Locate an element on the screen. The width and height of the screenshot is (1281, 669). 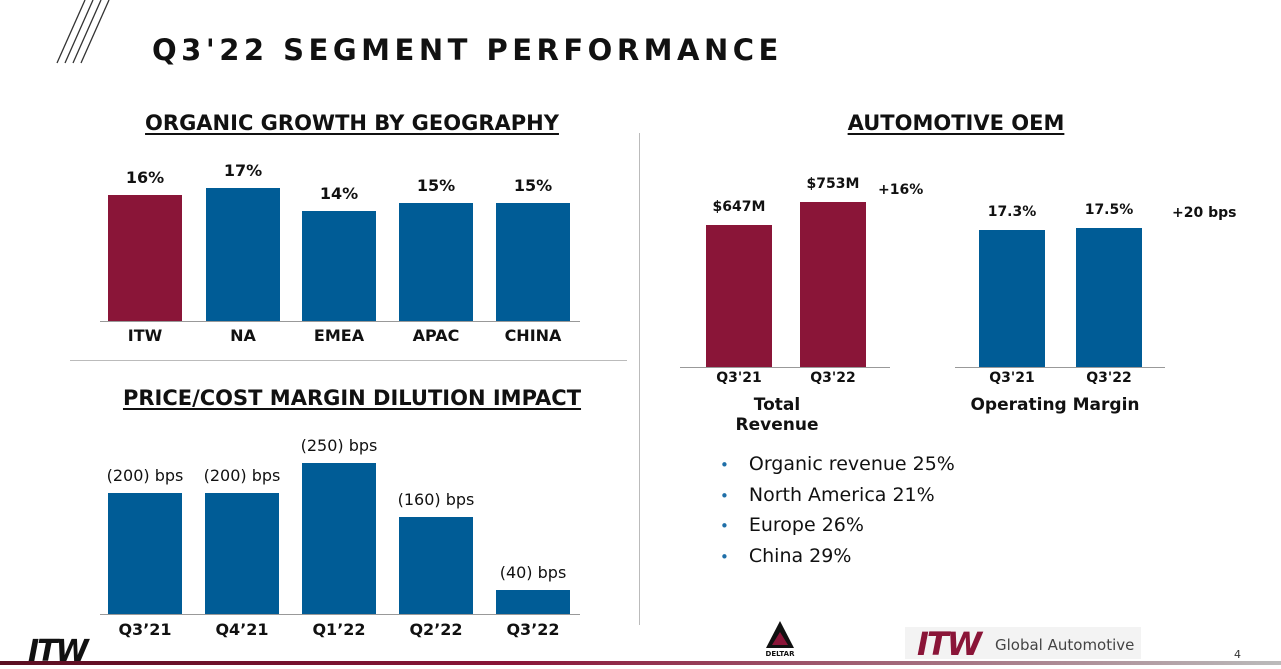
category-label: Q3’22 is located at coordinates (533, 629).